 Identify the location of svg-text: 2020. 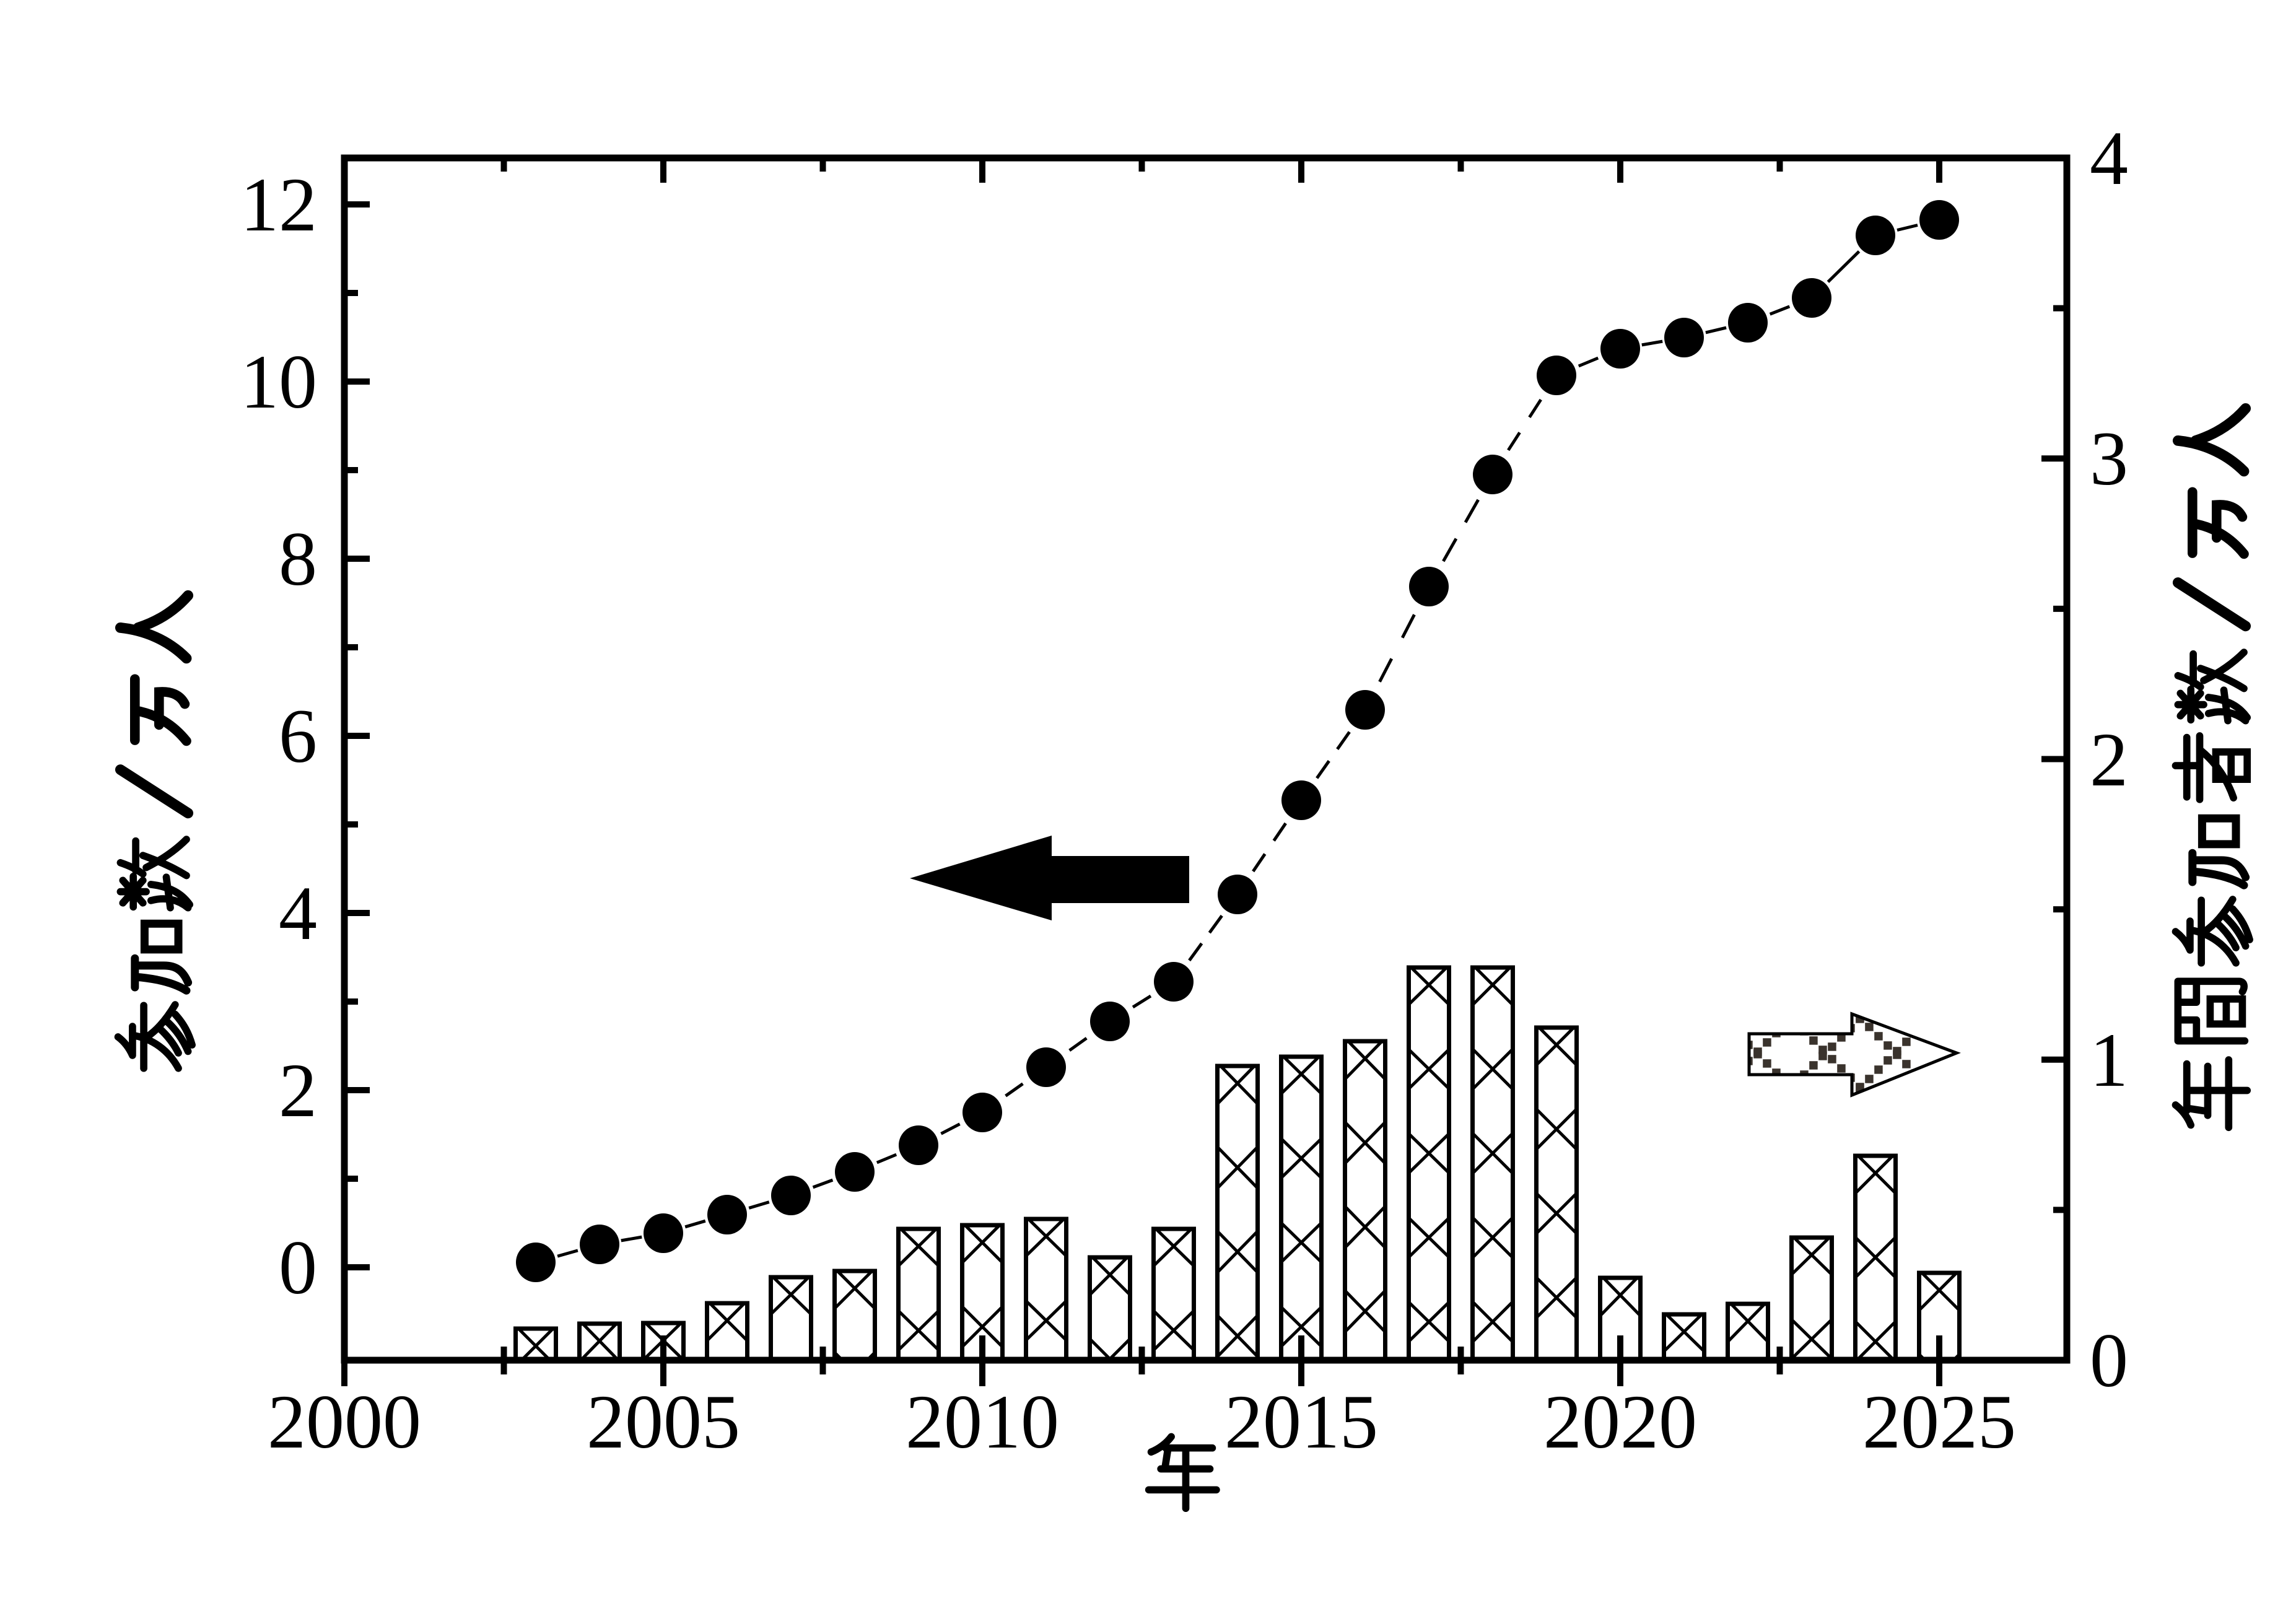
(1620, 1421).